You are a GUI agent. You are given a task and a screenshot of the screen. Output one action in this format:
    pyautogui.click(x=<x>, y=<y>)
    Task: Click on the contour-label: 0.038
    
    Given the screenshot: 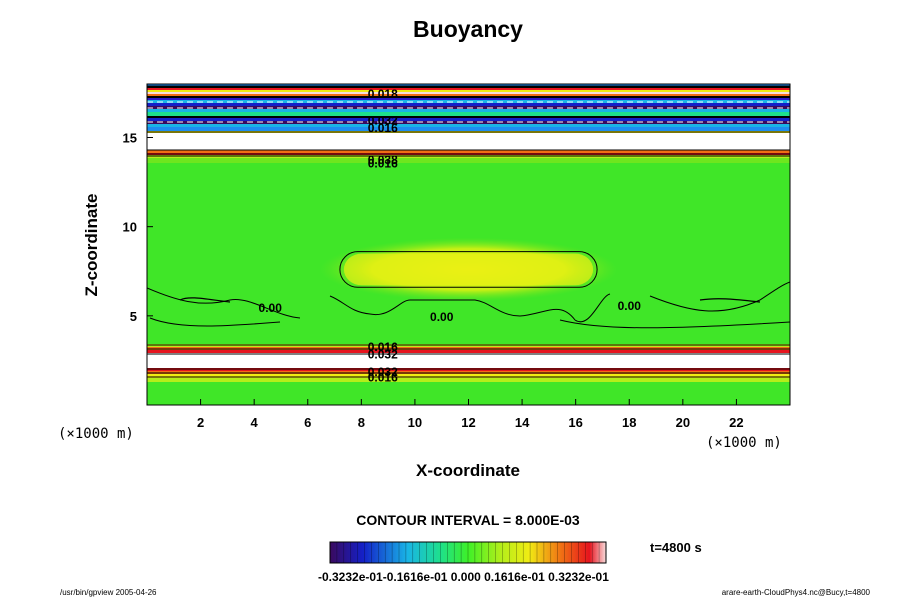 What is the action you would take?
    pyautogui.click(x=383, y=160)
    